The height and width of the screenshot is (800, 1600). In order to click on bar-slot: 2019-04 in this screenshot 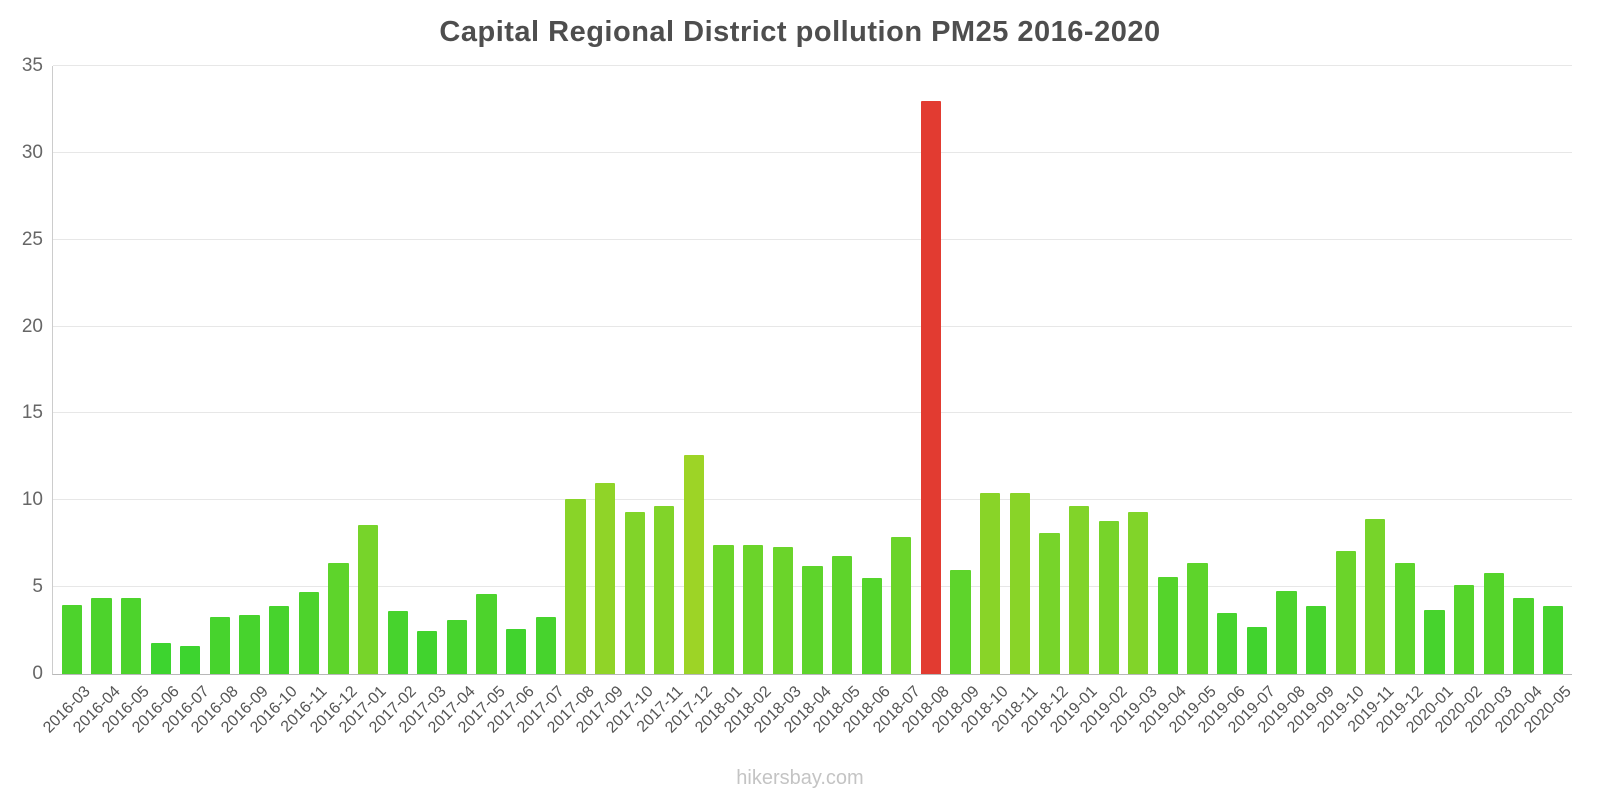, I will do `click(1163, 401)`.